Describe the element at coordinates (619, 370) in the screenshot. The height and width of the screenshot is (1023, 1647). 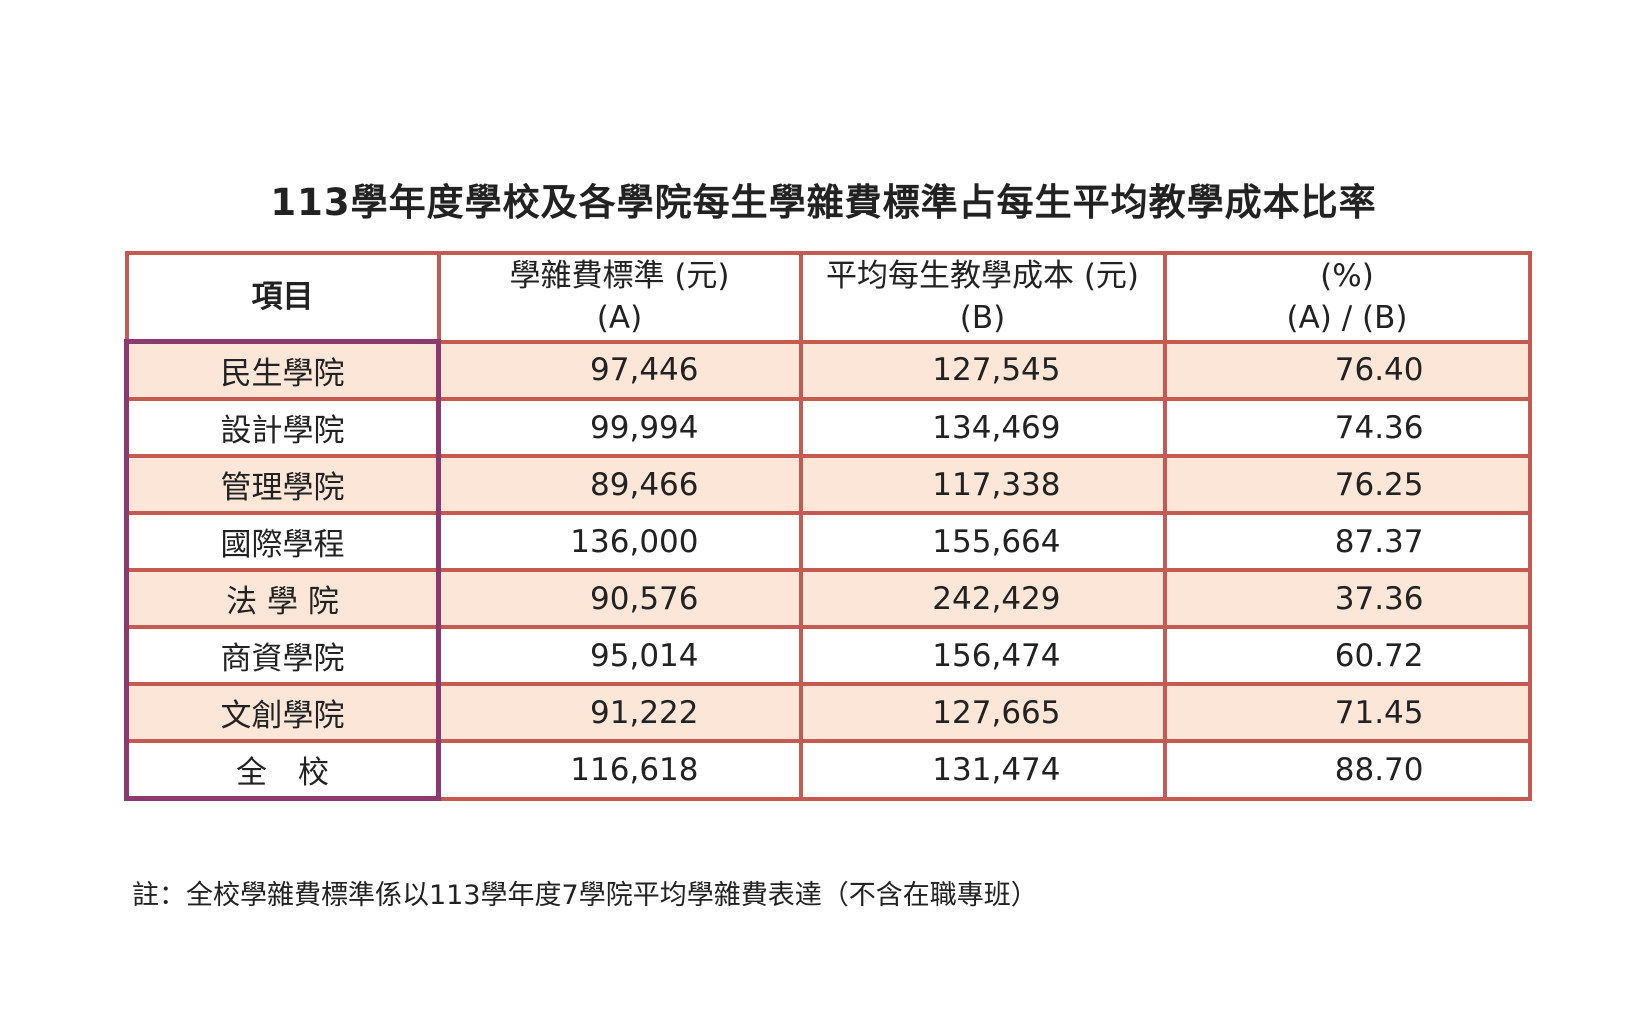
I see `cell-fee: 97,446` at that location.